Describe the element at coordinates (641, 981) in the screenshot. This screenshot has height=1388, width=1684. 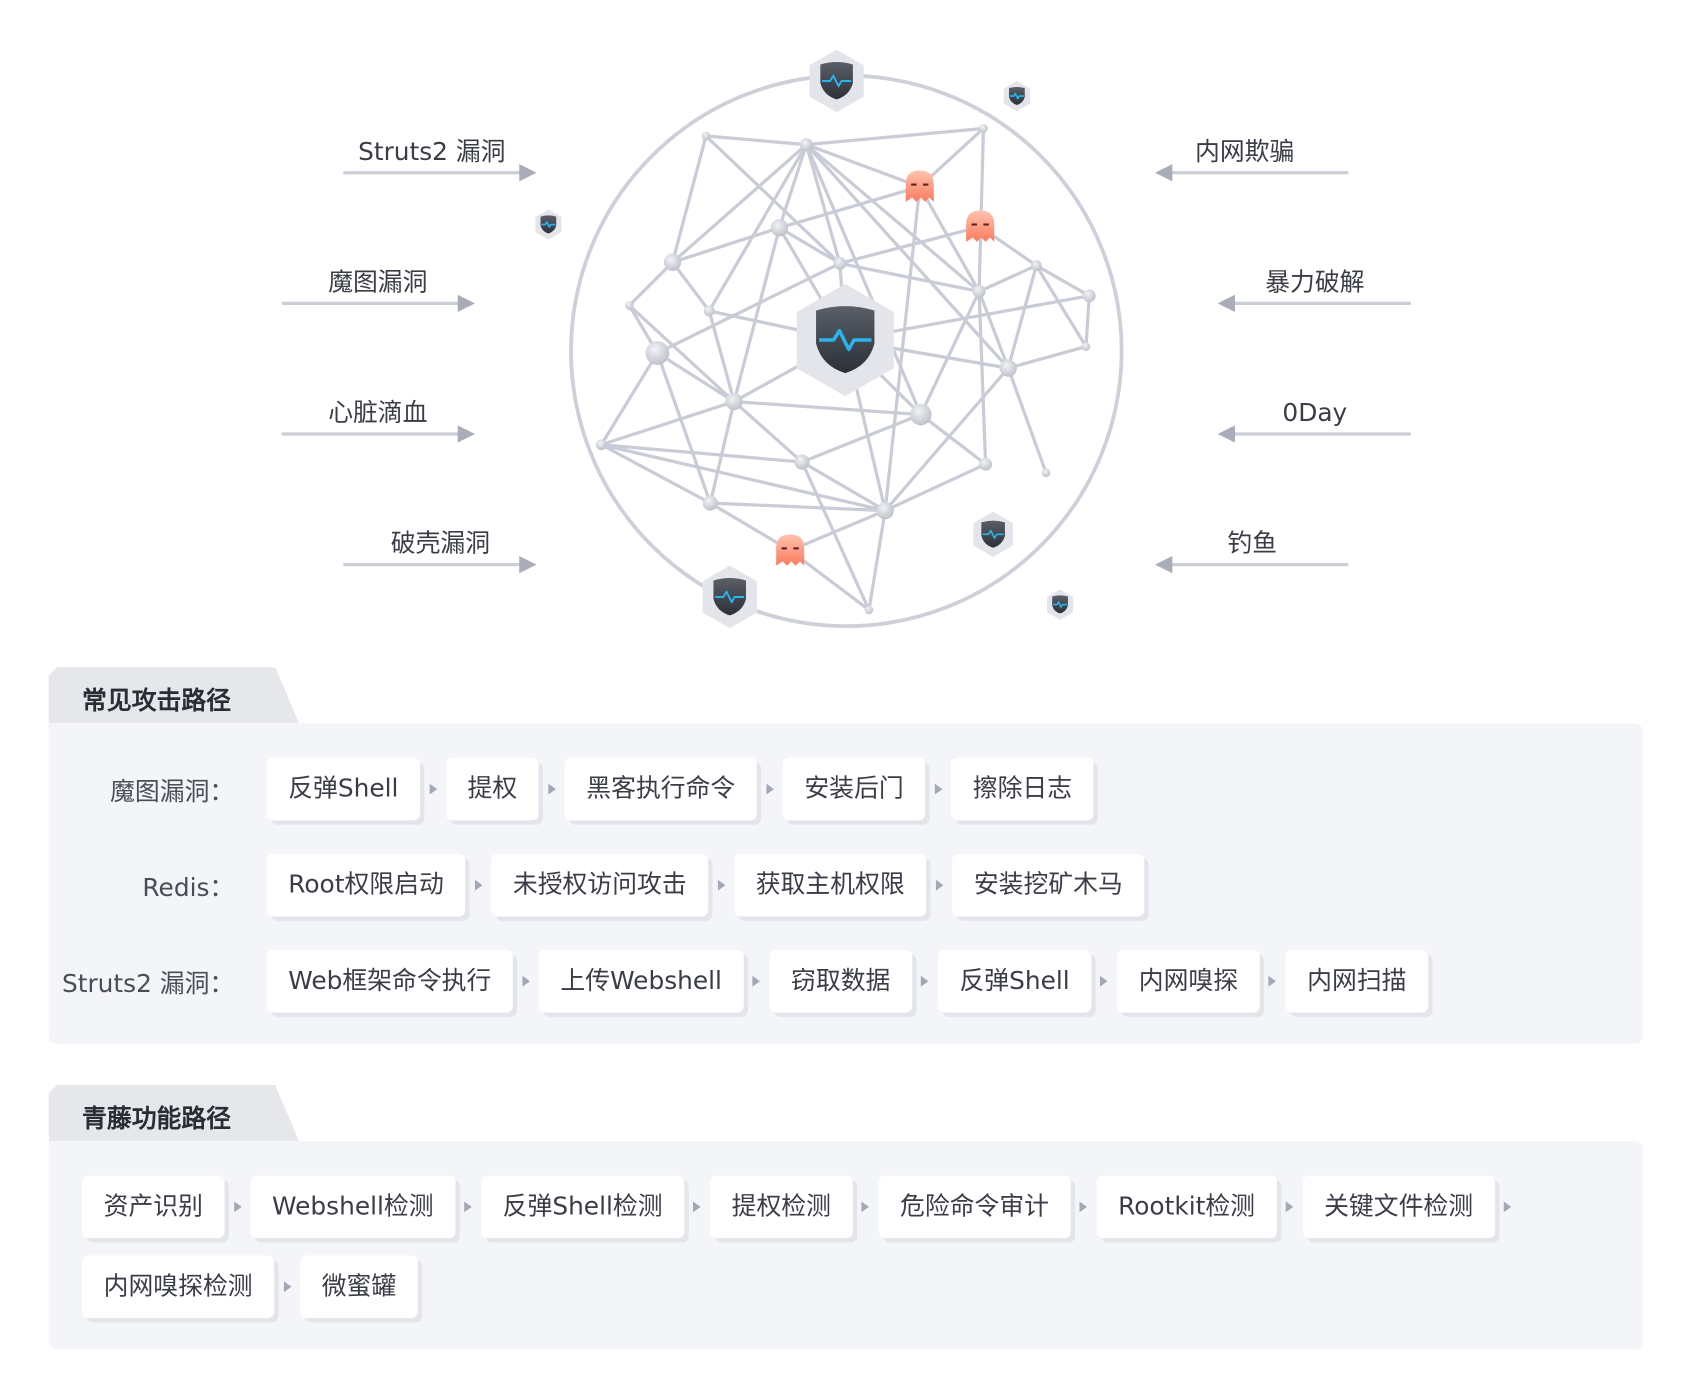
I see `path-step: 上传Webshell` at that location.